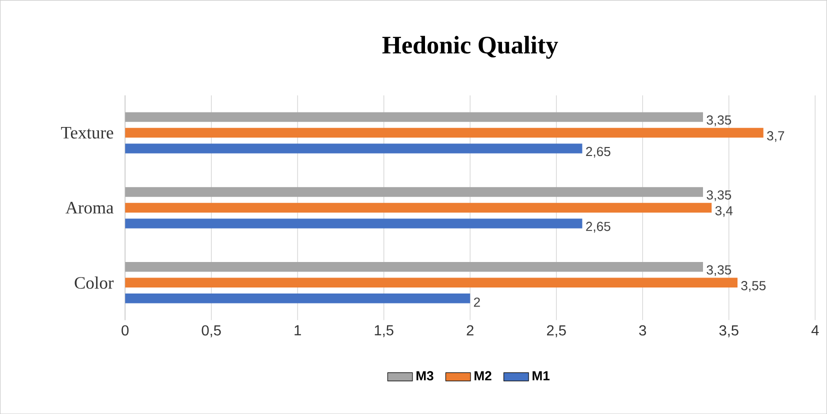 The image size is (827, 414). Describe the element at coordinates (642, 330) in the screenshot. I see `x-tick-label: 3` at that location.